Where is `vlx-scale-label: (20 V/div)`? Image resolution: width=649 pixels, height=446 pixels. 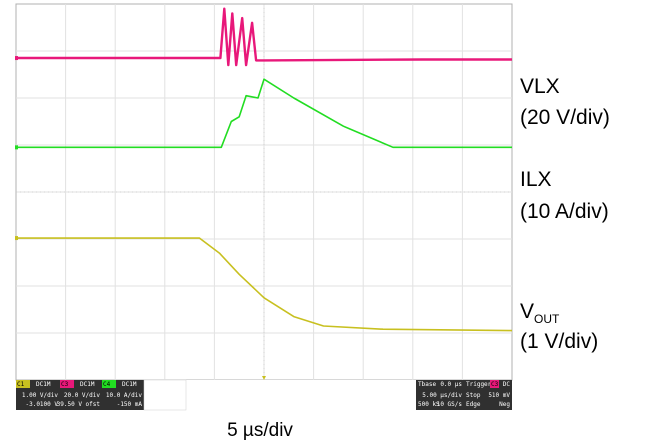 vlx-scale-label: (20 V/div) is located at coordinates (565, 117).